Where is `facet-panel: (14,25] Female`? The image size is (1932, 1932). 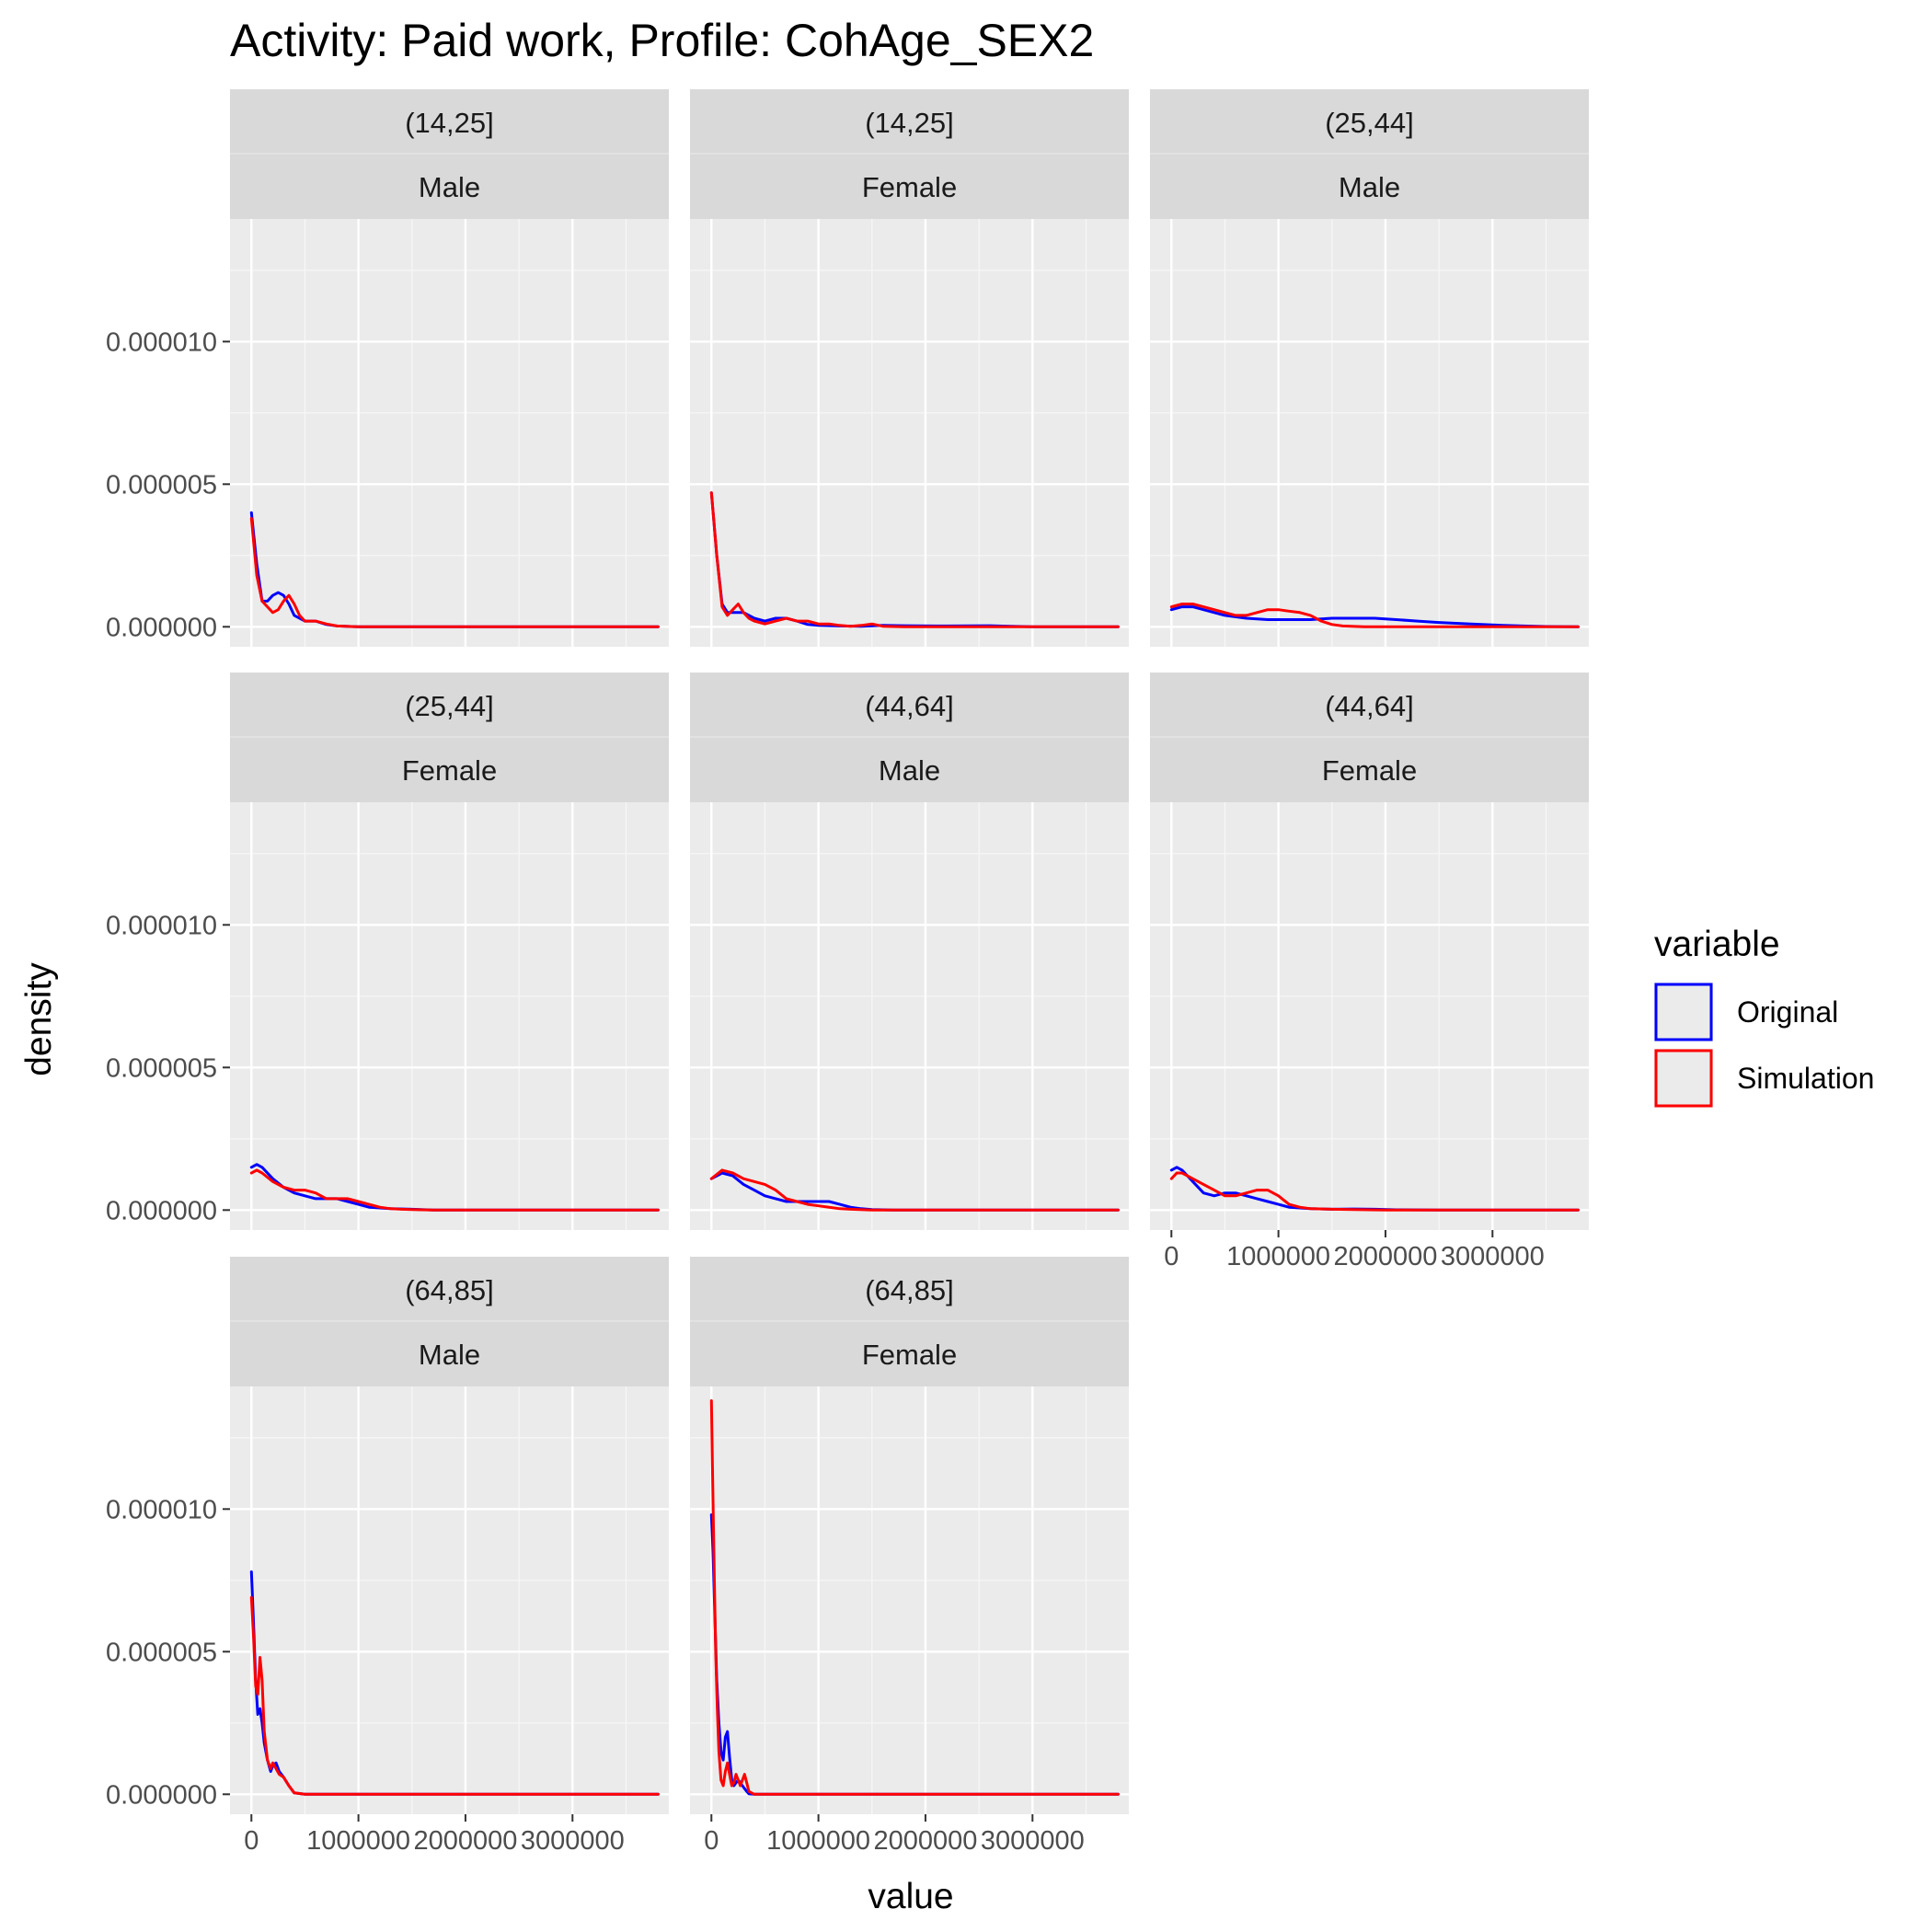
facet-panel: (14,25] Female is located at coordinates (909, 368).